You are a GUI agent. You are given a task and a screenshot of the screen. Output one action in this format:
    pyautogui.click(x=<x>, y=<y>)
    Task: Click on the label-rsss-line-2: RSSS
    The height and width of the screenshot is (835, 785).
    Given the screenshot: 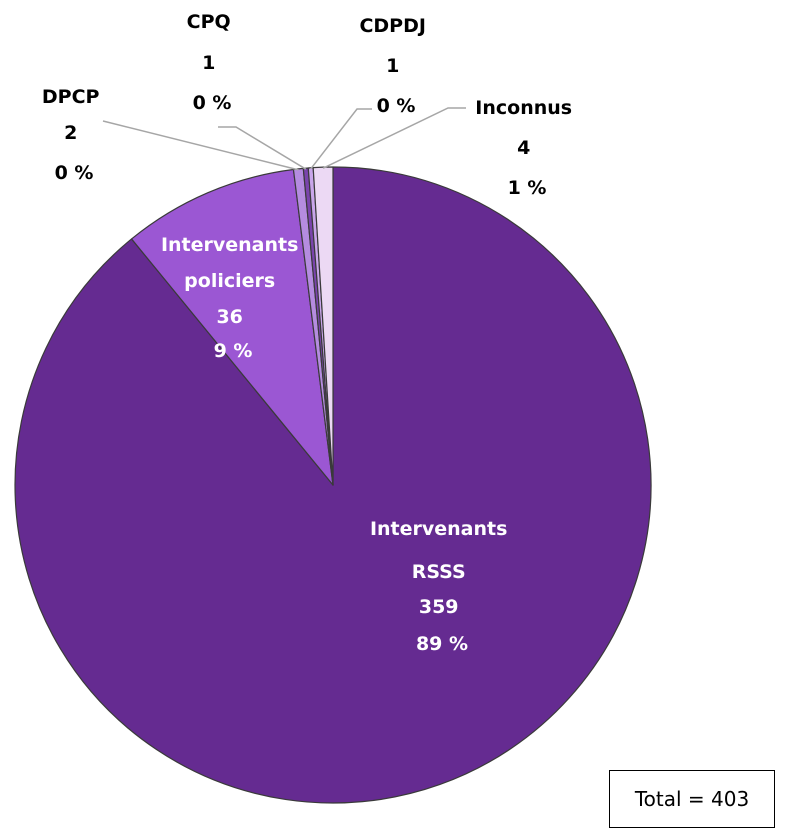 What is the action you would take?
    pyautogui.click(x=439, y=572)
    